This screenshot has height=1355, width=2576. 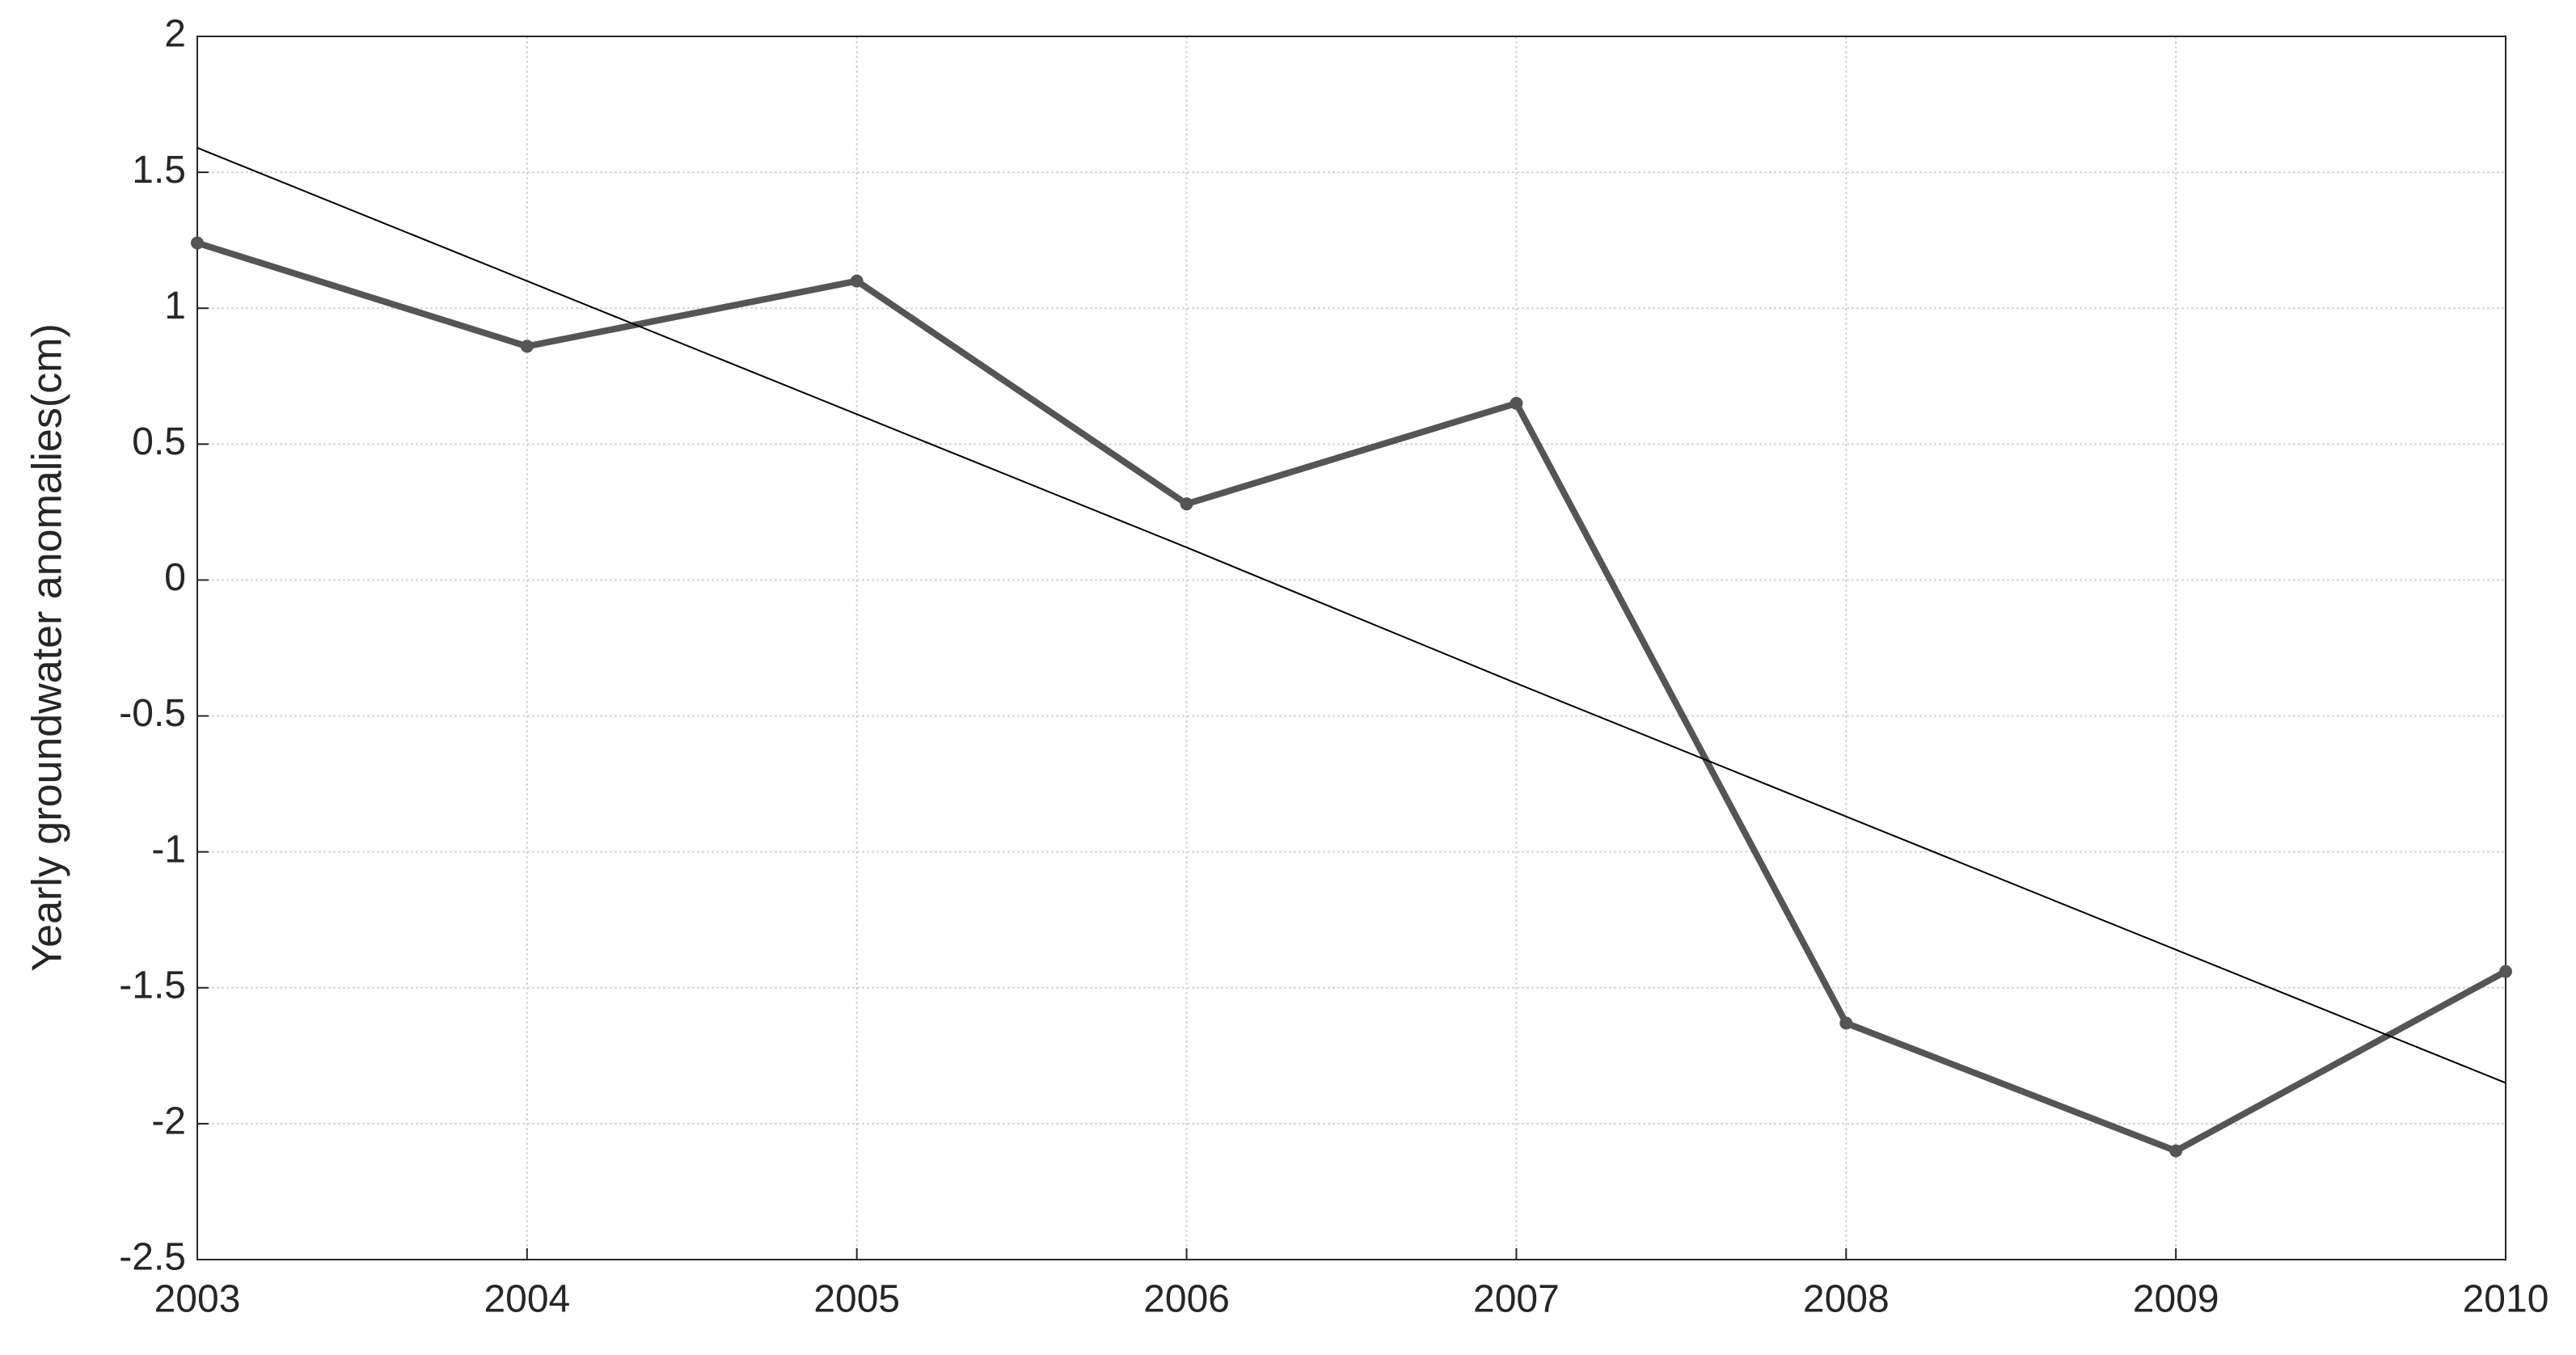 I want to click on x-tick-label: 2003, so click(x=197, y=1299).